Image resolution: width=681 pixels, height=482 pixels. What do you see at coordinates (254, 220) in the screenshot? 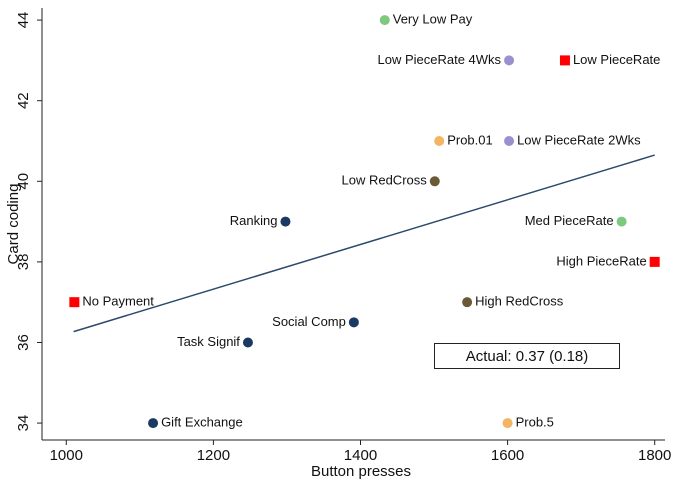
I see `point-label: Ranking` at bounding box center [254, 220].